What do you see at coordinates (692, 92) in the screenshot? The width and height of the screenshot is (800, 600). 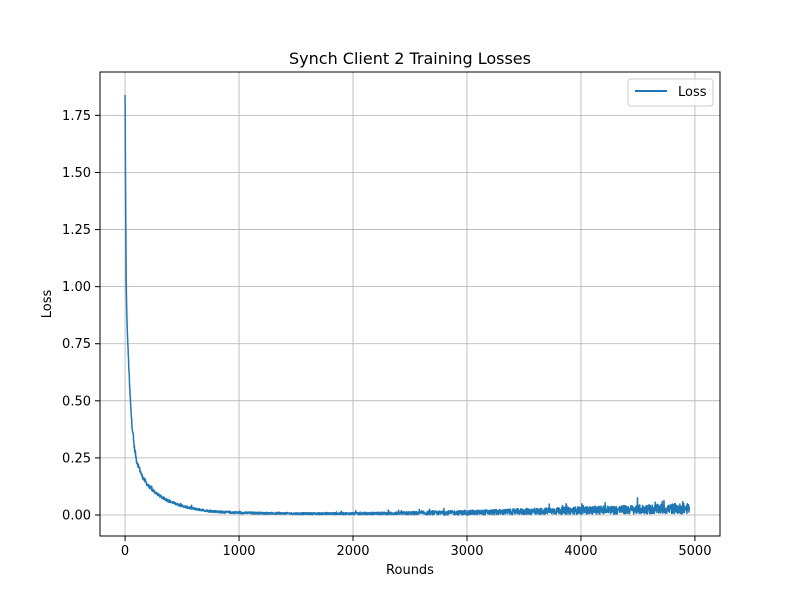 I see `legend-label-loss: Loss` at bounding box center [692, 92].